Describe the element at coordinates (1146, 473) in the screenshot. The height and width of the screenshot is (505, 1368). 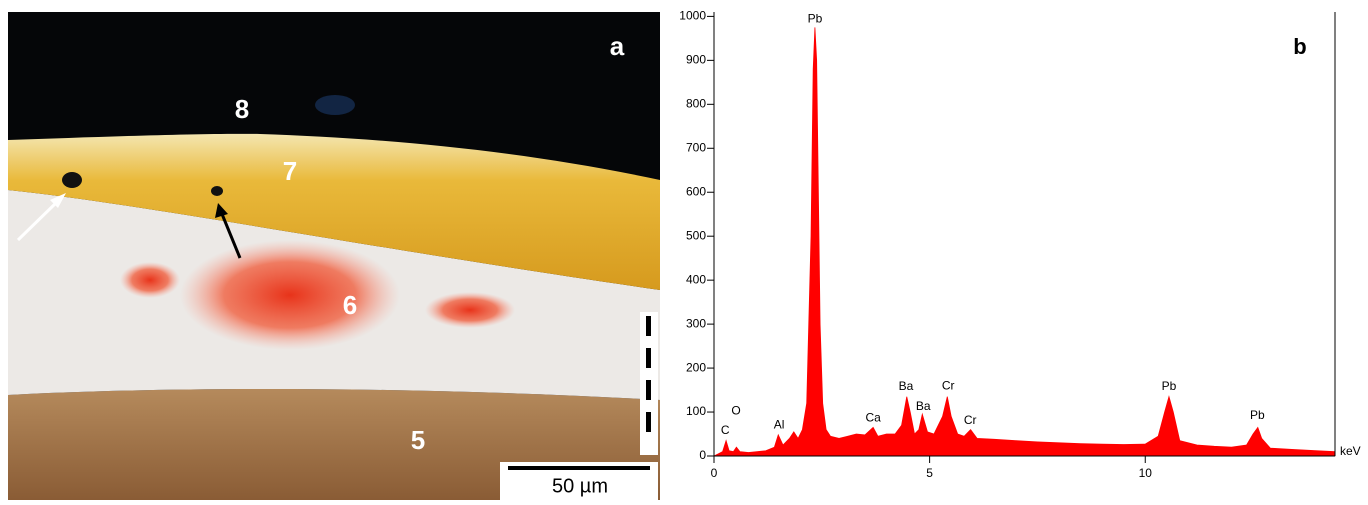
I see `x-tick-label: 10` at that location.